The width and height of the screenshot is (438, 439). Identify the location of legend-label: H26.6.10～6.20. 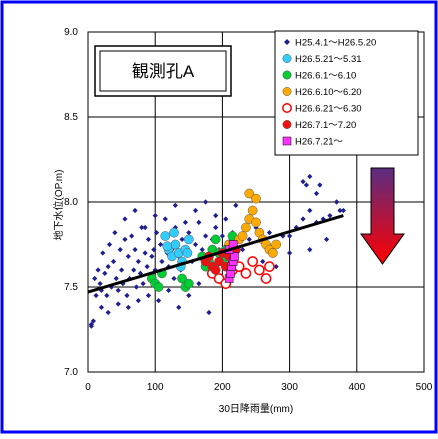
(328, 92).